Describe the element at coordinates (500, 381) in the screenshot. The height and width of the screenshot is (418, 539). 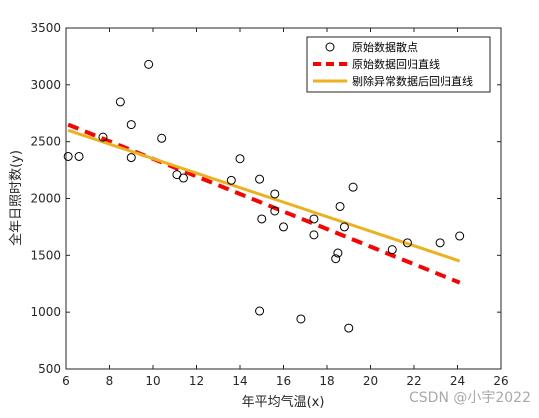
I see `x-tick-label: 26` at that location.